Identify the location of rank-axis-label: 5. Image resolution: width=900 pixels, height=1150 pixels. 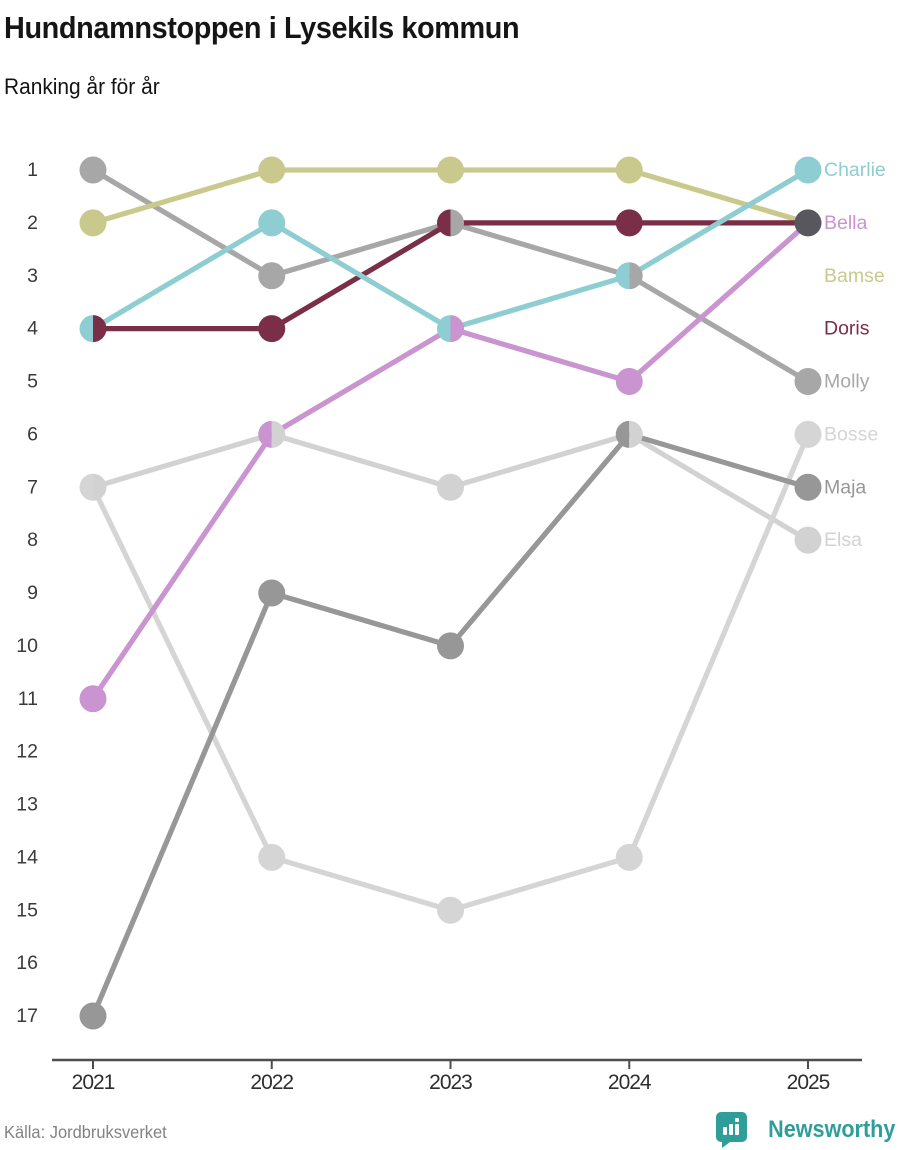
(32, 382).